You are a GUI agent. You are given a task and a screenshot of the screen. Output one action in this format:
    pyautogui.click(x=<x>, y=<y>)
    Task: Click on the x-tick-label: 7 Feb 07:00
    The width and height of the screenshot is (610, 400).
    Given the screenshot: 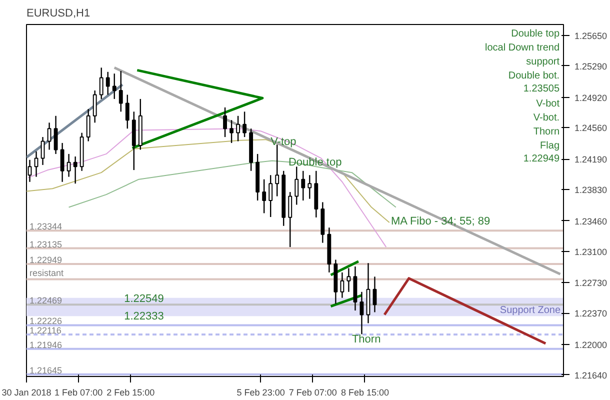 What is the action you would take?
    pyautogui.click(x=312, y=393)
    